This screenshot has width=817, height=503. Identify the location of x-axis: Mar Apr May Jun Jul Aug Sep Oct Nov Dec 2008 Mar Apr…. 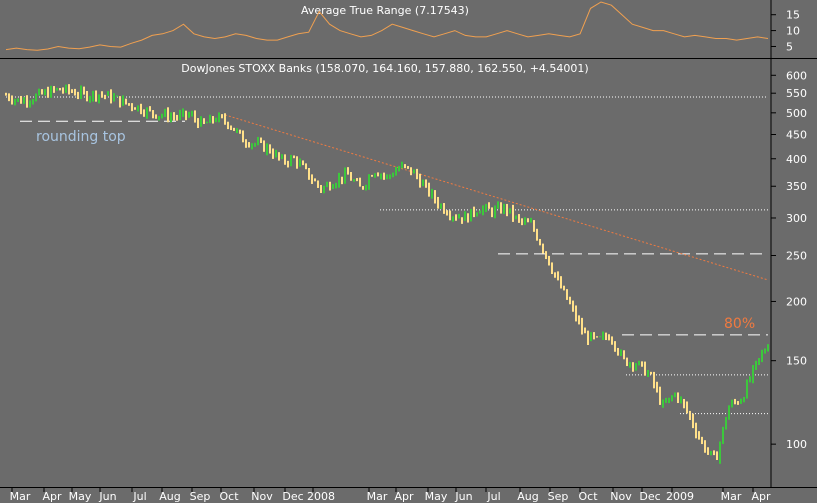
(390, 495).